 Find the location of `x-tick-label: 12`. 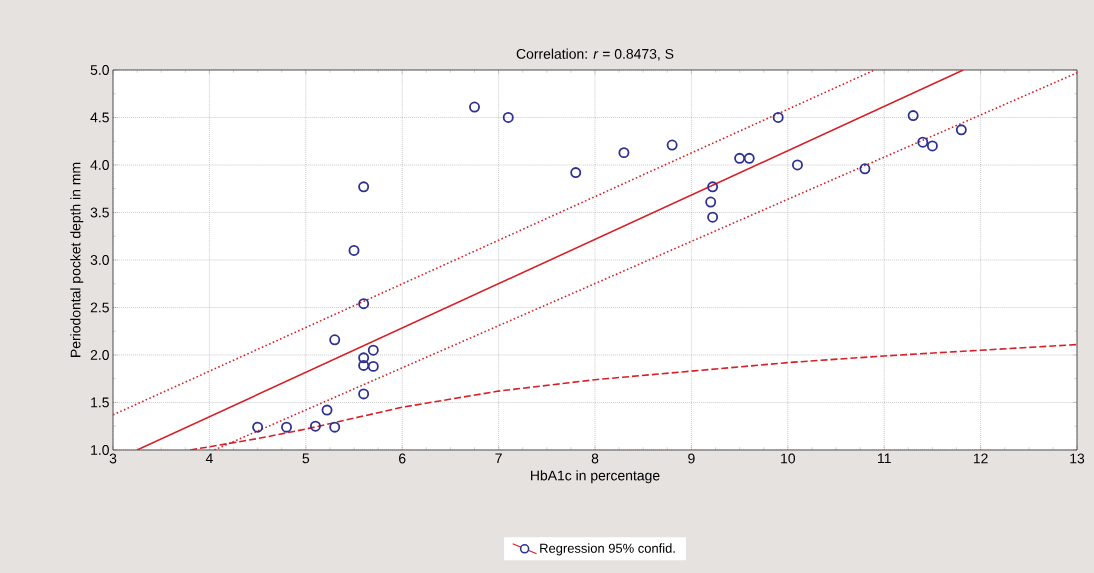

x-tick-label: 12 is located at coordinates (980, 458).